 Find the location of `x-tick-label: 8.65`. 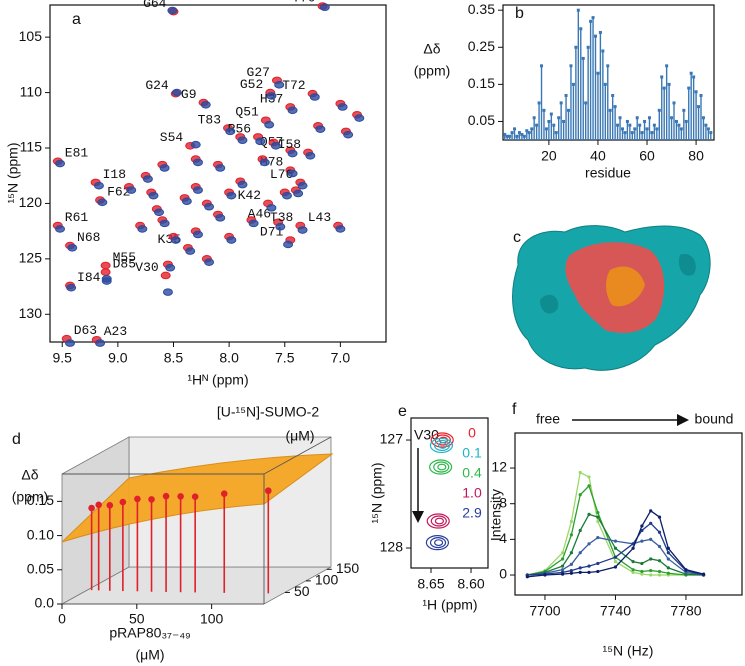

x-tick-label: 8.65 is located at coordinates (430, 584).